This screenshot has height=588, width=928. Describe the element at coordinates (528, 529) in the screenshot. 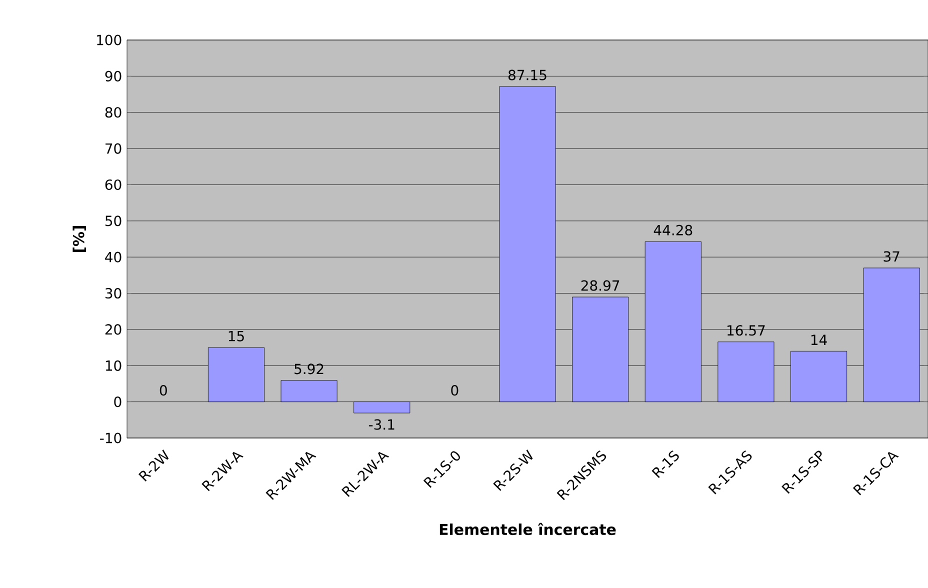

I see `x-axis-title: Elementele încercate` at that location.